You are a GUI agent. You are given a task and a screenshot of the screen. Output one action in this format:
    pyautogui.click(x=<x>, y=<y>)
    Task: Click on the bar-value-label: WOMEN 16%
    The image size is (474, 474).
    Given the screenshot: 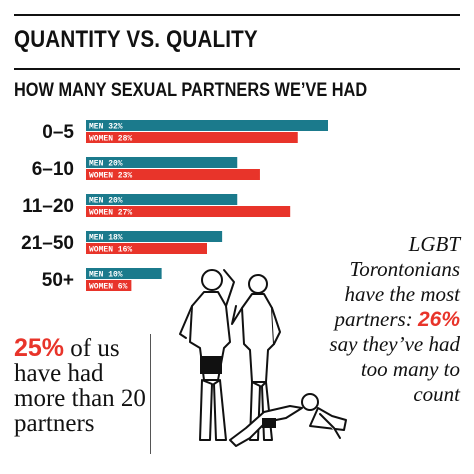 What is the action you would take?
    pyautogui.click(x=110, y=250)
    